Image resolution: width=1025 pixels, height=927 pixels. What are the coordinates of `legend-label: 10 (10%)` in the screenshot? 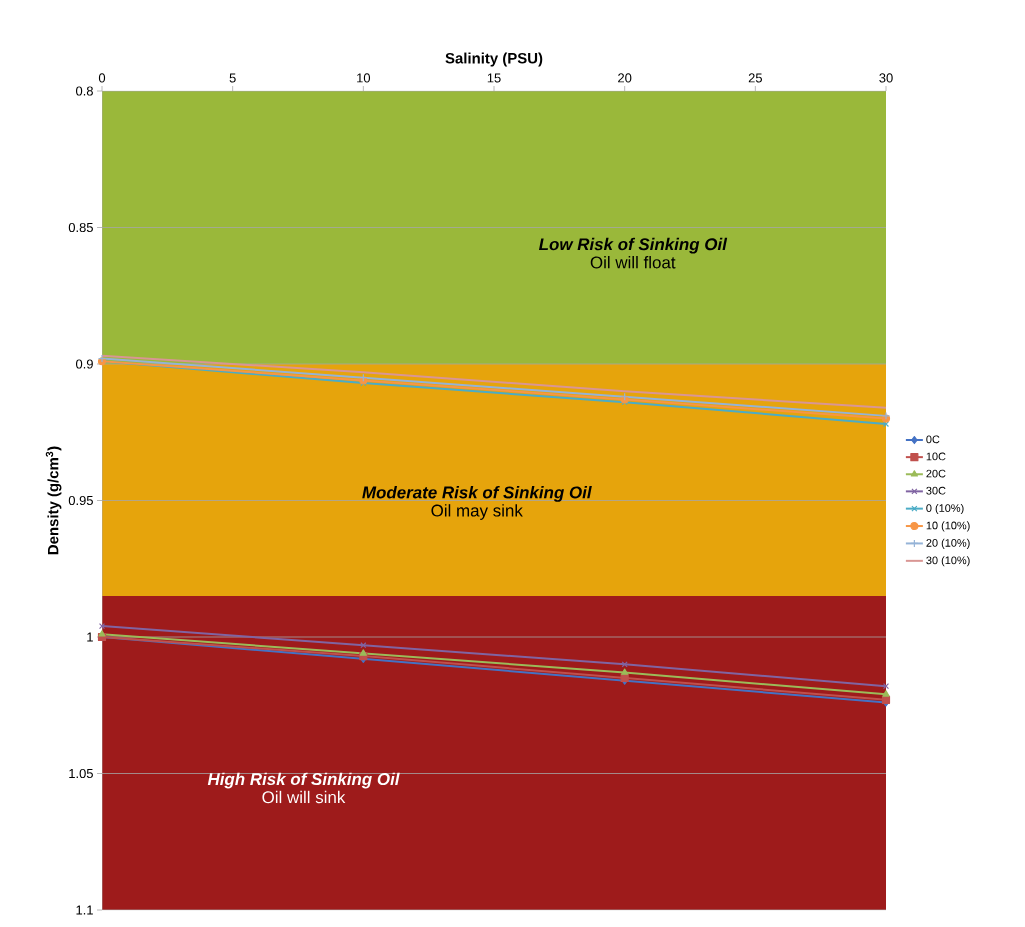 It's located at (948, 526).